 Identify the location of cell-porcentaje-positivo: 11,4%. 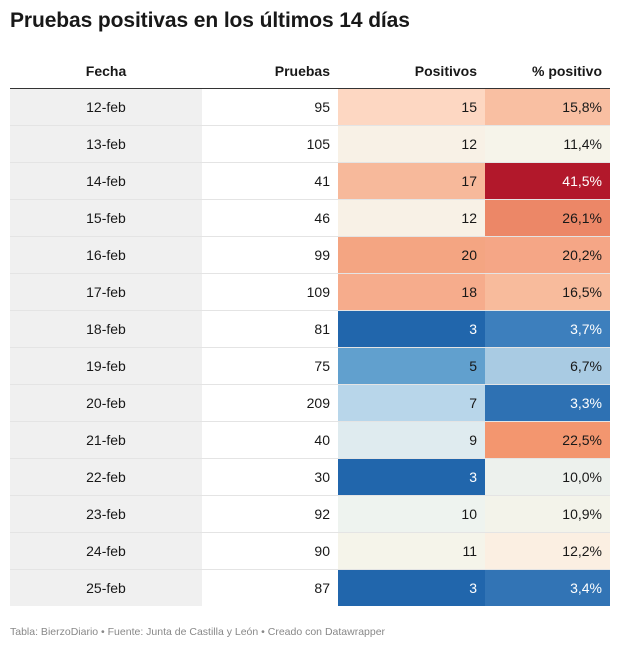
(547, 144).